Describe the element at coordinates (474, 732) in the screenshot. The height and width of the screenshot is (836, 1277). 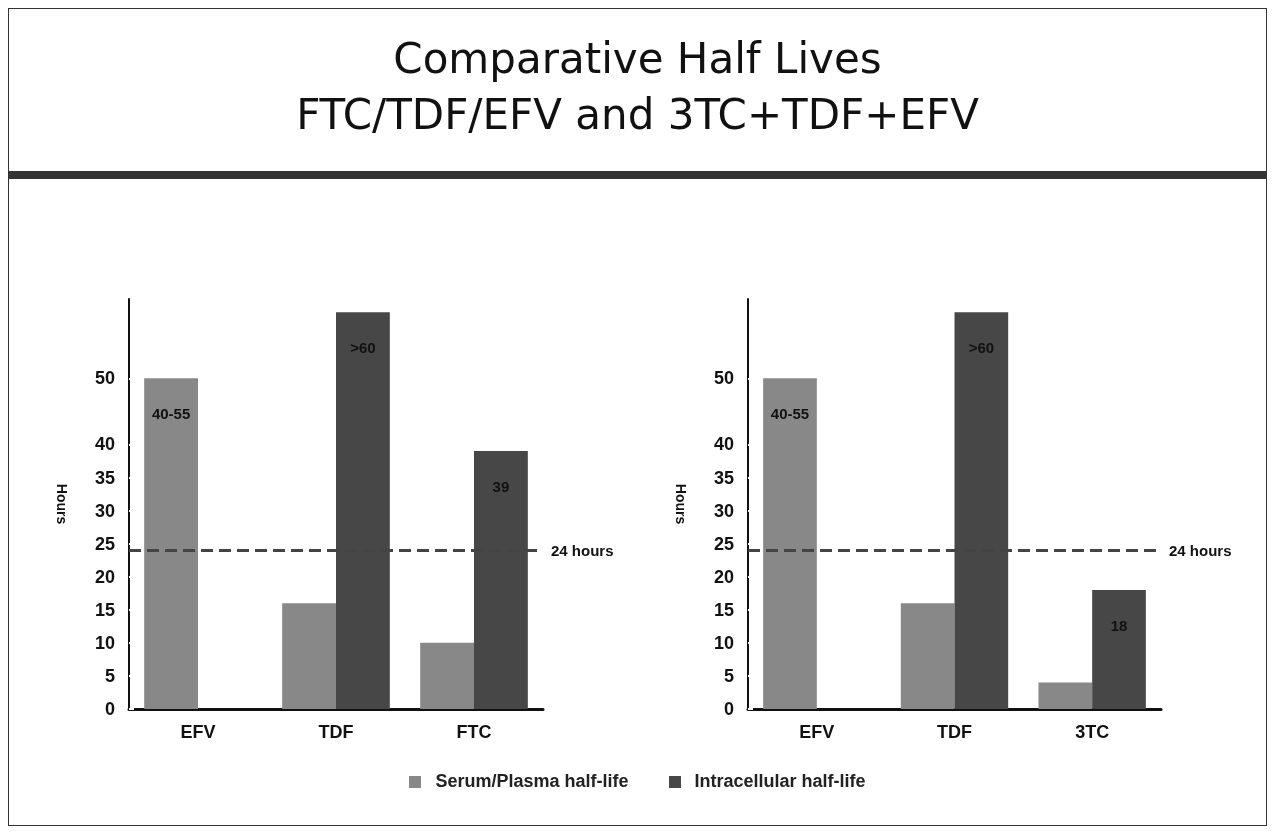
I see `x-tick-label: FTC` at that location.